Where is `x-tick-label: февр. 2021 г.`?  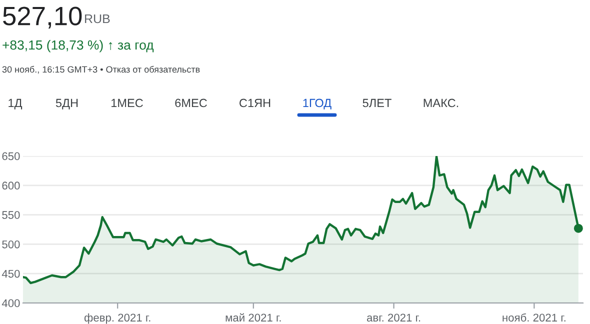 x-tick-label: февр. 2021 г. is located at coordinates (117, 318).